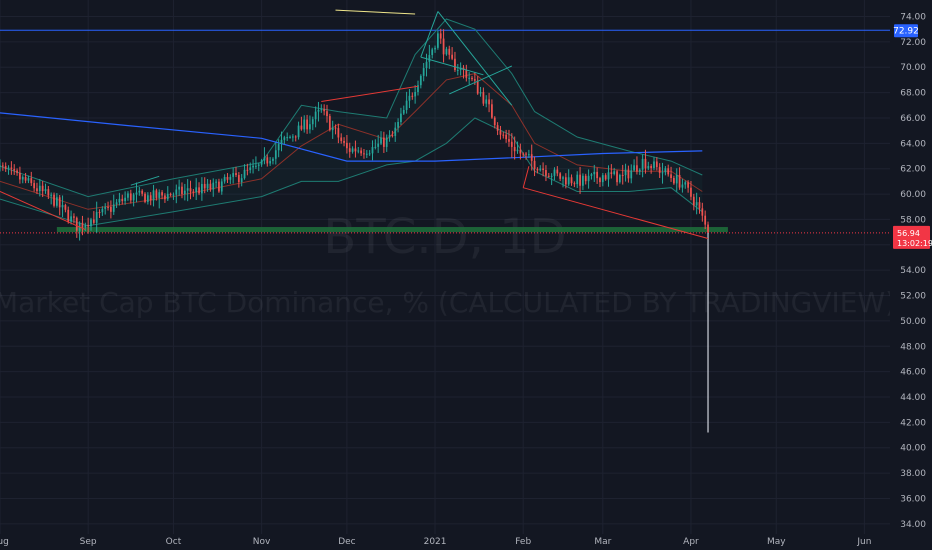  I want to click on trend-line-red, so click(616, 213).